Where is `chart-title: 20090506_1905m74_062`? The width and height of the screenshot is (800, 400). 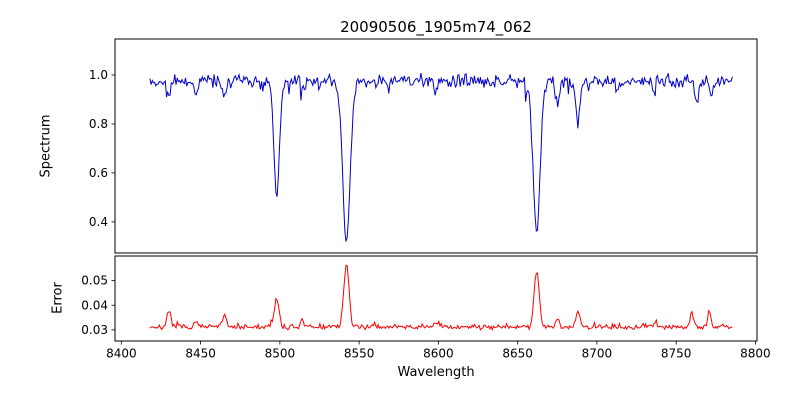
chart-title: 20090506_1905m74_062 is located at coordinates (436, 27).